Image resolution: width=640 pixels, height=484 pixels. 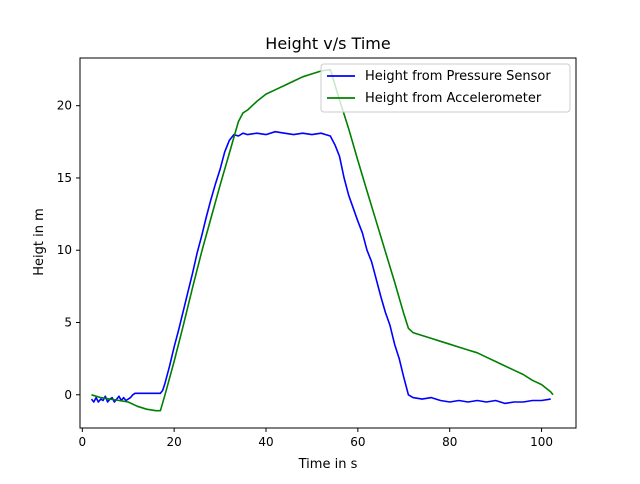 I want to click on y-tick-label: 5, so click(x=68, y=322).